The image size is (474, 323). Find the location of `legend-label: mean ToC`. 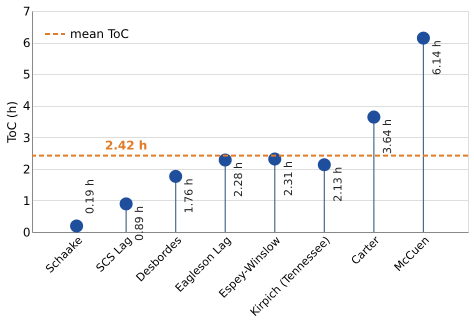

legend-label: mean ToC is located at coordinates (99, 34).